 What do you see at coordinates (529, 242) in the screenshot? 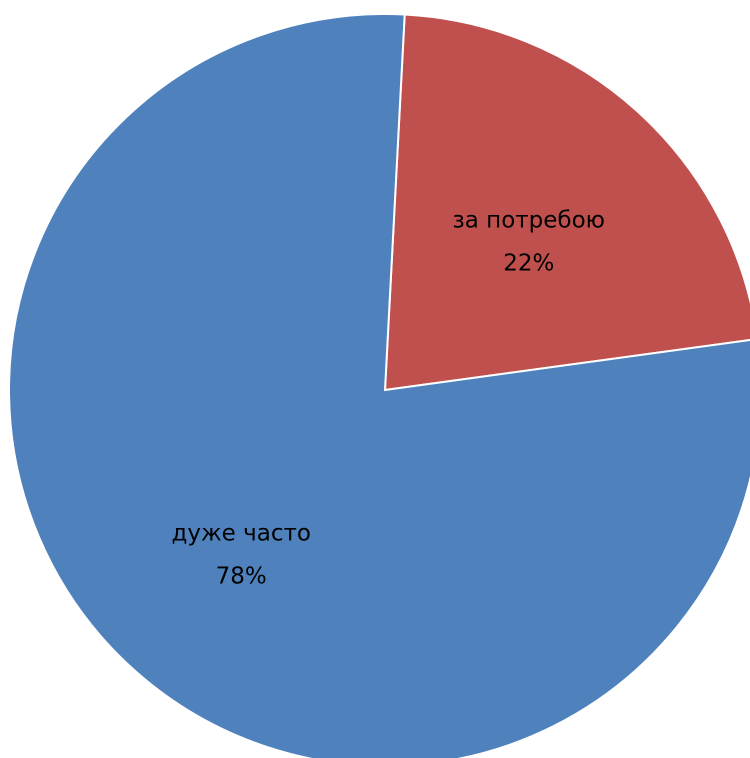
I see `slice-label-1: за потребою 22%` at bounding box center [529, 242].